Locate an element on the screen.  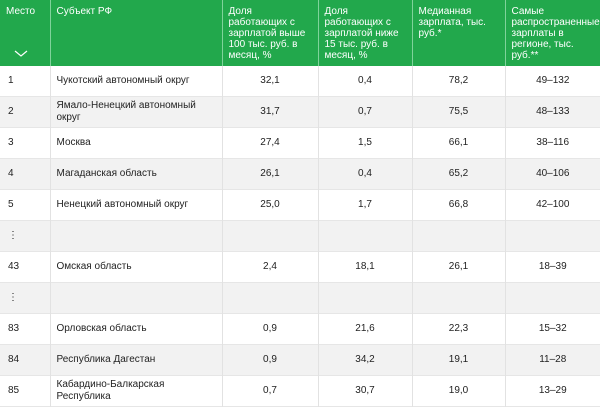
table-row: 83 Орловская область 0,9 21,6 22,3 15–32 is located at coordinates (300, 329).